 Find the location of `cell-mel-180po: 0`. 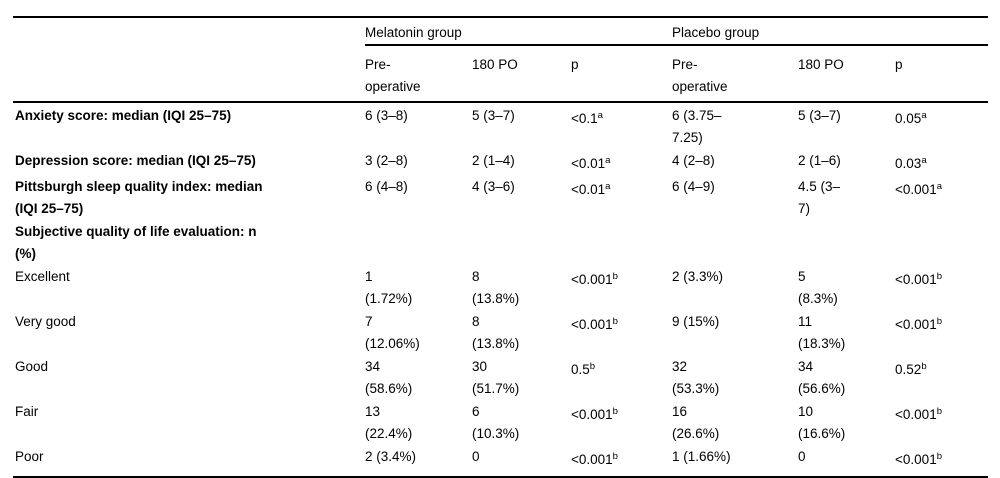

cell-mel-180po: 0 is located at coordinates (476, 456).